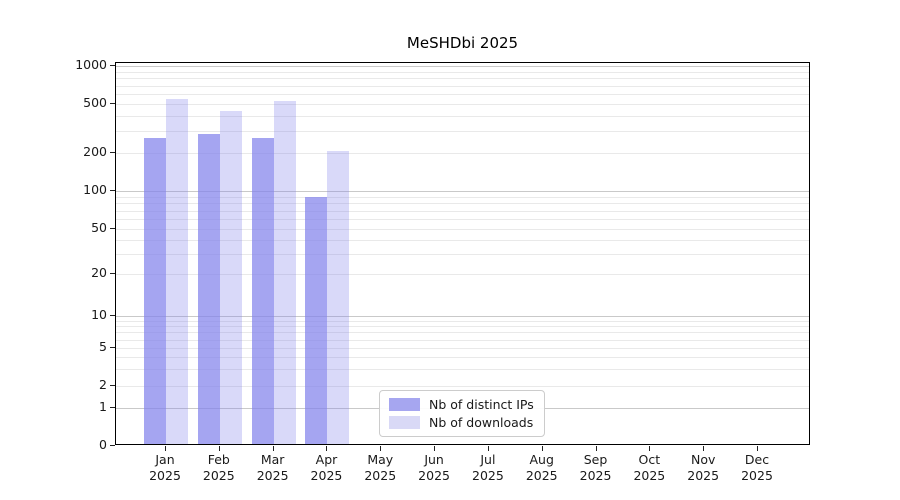 The width and height of the screenshot is (900, 500). Describe the element at coordinates (91, 64) in the screenshot. I see `y-tick-label: 1000` at that location.